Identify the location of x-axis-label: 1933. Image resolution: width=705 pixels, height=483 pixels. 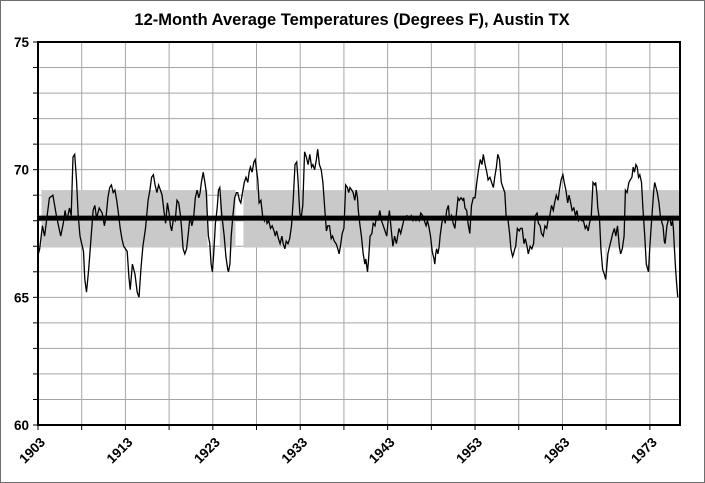
(294, 450).